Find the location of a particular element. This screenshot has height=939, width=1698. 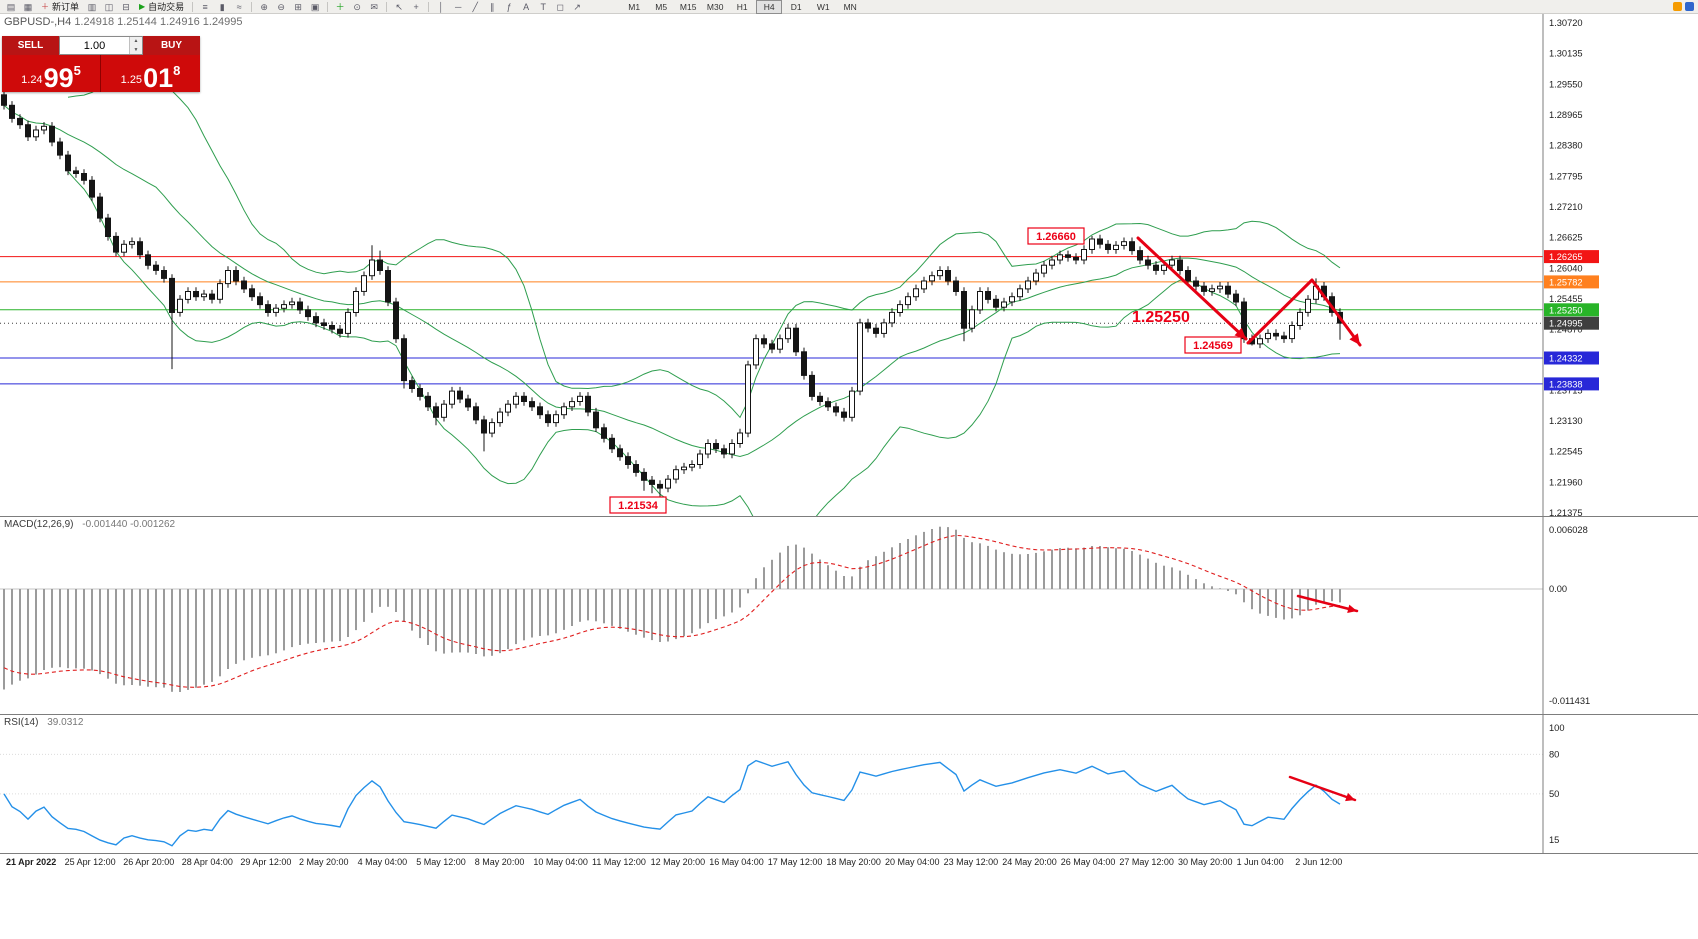

macd-values: -0.001440 -0.001262 is located at coordinates (129, 524).